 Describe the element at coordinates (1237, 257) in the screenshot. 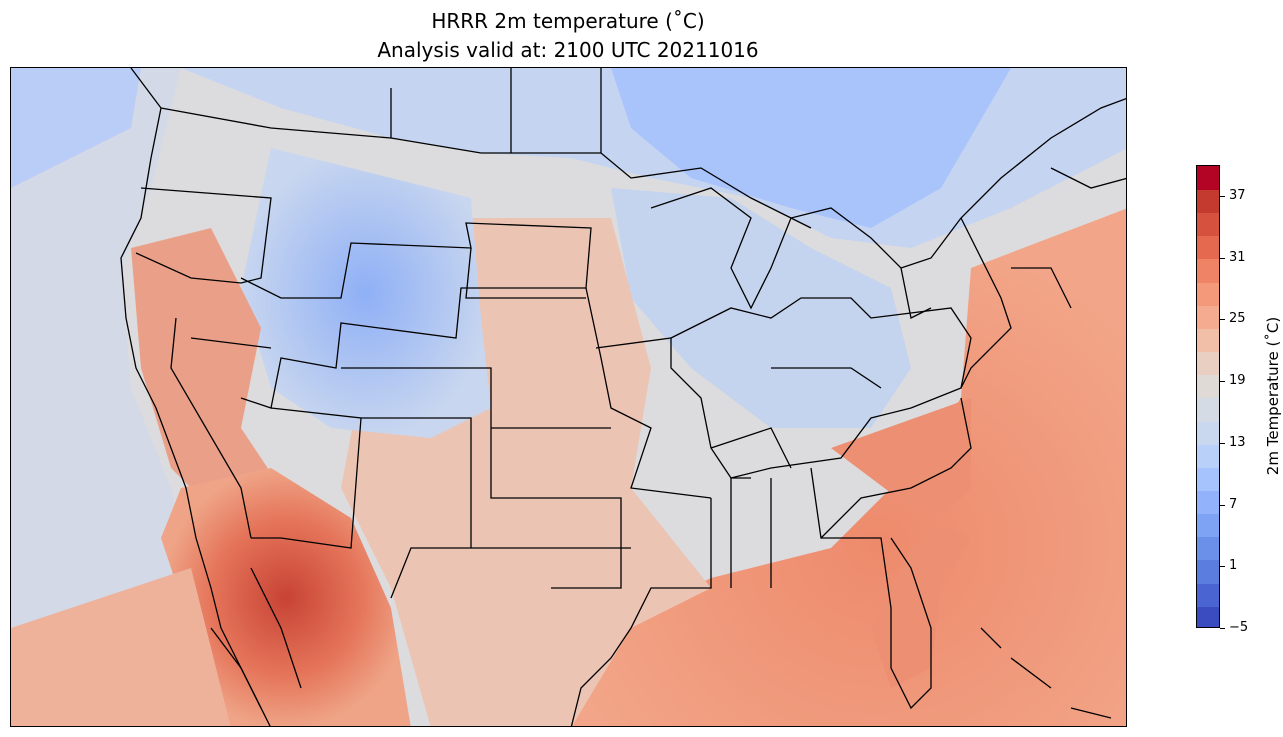

I see `colorbar-tick-label: 31` at that location.